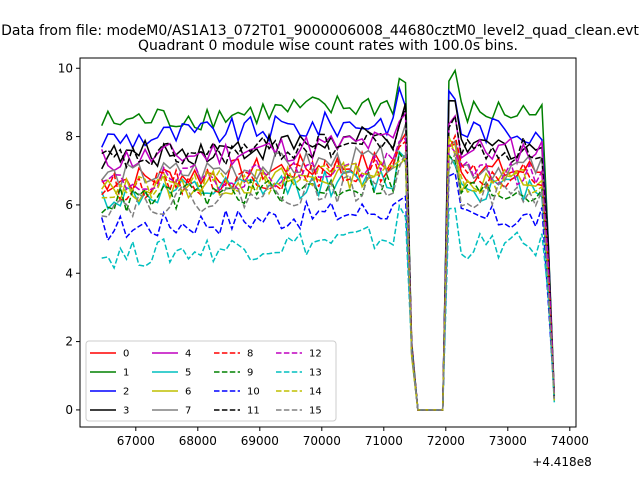  What do you see at coordinates (446, 441) in the screenshot?
I see `x-tick-label: 72000` at bounding box center [446, 441].